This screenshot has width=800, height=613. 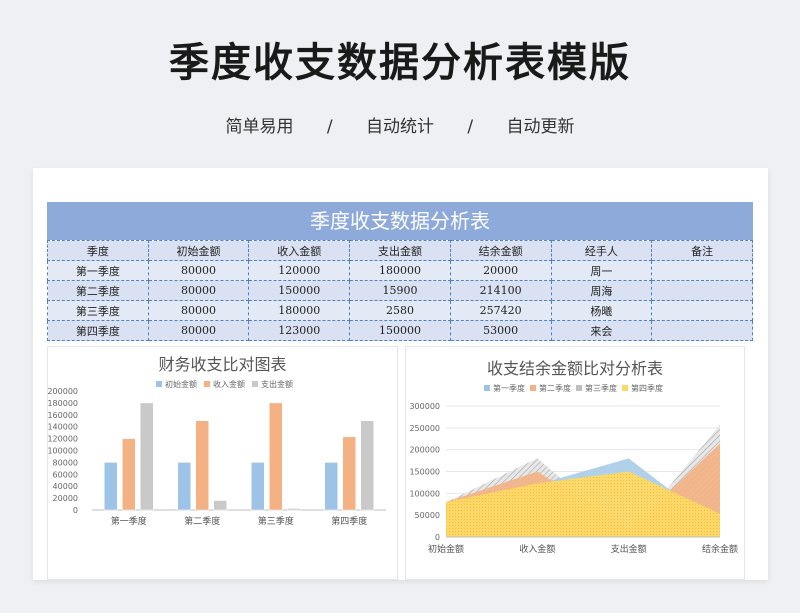 What do you see at coordinates (202, 521) in the screenshot?
I see `x-tick-label: 第二季度` at bounding box center [202, 521].